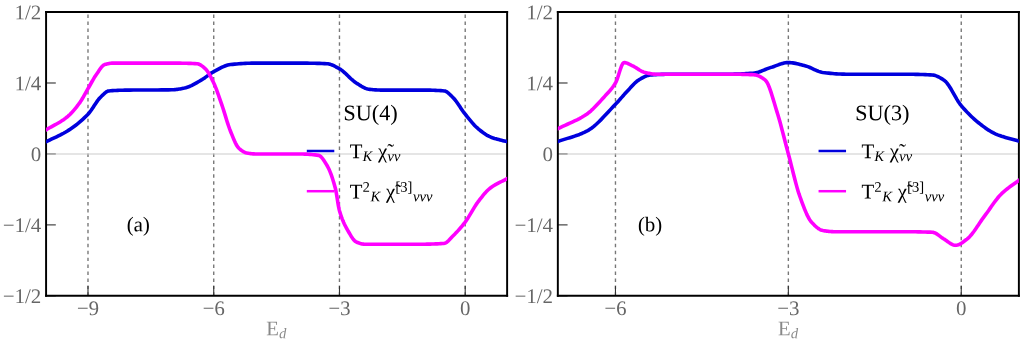 The image size is (1024, 344). Describe the element at coordinates (138, 226) in the screenshot. I see `annotation: (a)` at that location.